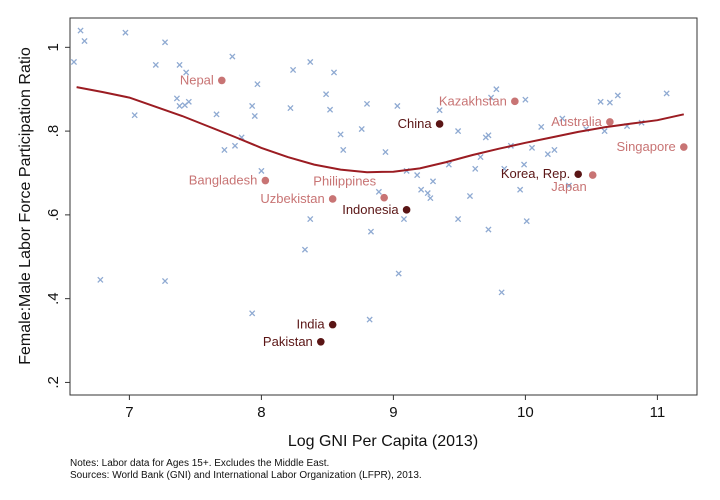  I want to click on country-label: India, so click(310, 324).